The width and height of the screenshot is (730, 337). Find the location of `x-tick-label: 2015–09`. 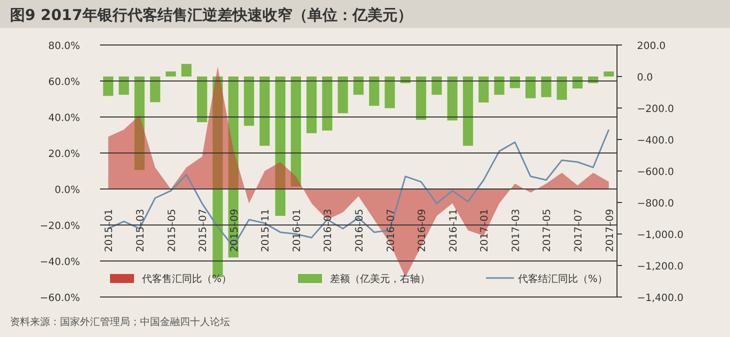

x-tick-label: 2015–09 is located at coordinates (234, 230).